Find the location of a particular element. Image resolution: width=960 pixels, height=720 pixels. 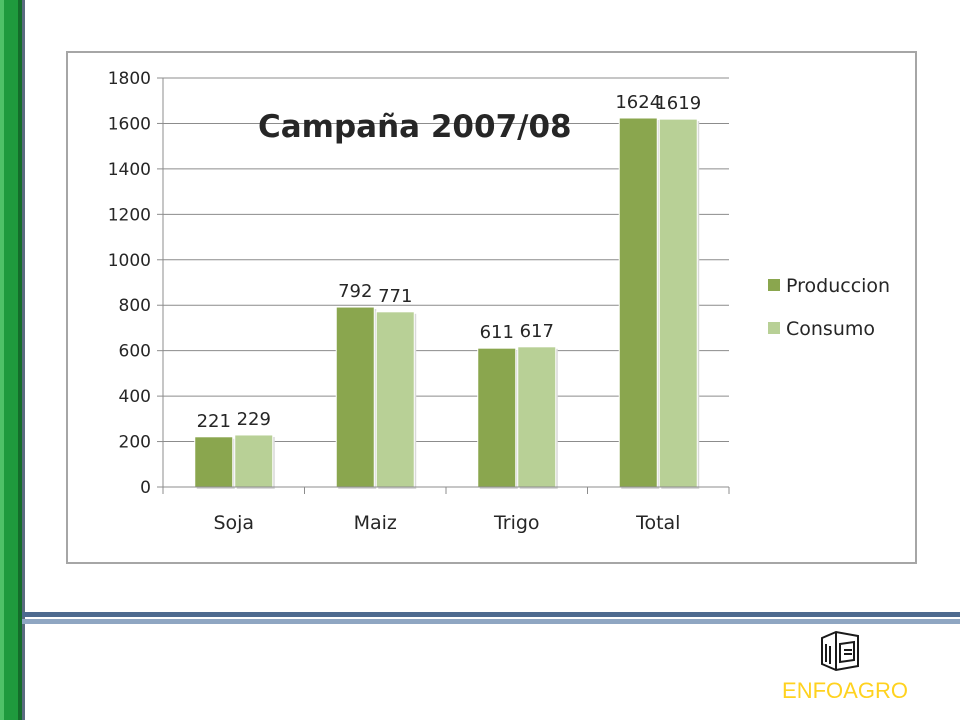

y-tick-label: 1800 is located at coordinates (129, 79).